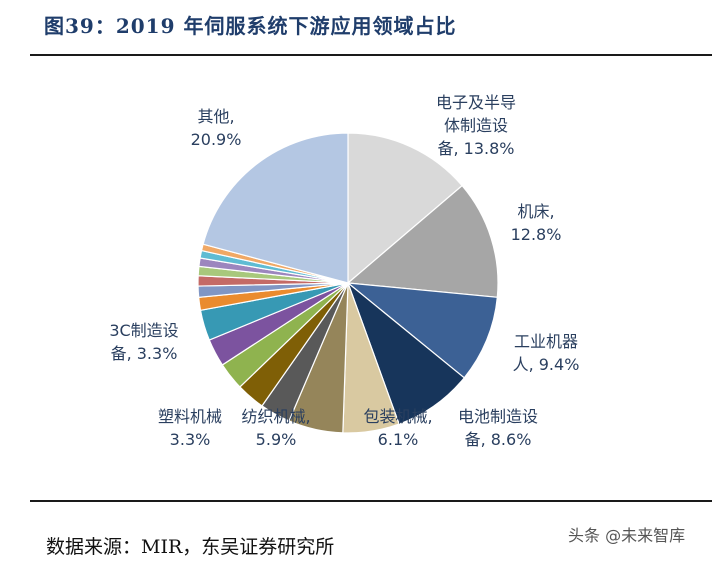  What do you see at coordinates (190, 547) in the screenshot?
I see `source-note: 数据来源：MIR，东吴证券研究所` at bounding box center [190, 547].